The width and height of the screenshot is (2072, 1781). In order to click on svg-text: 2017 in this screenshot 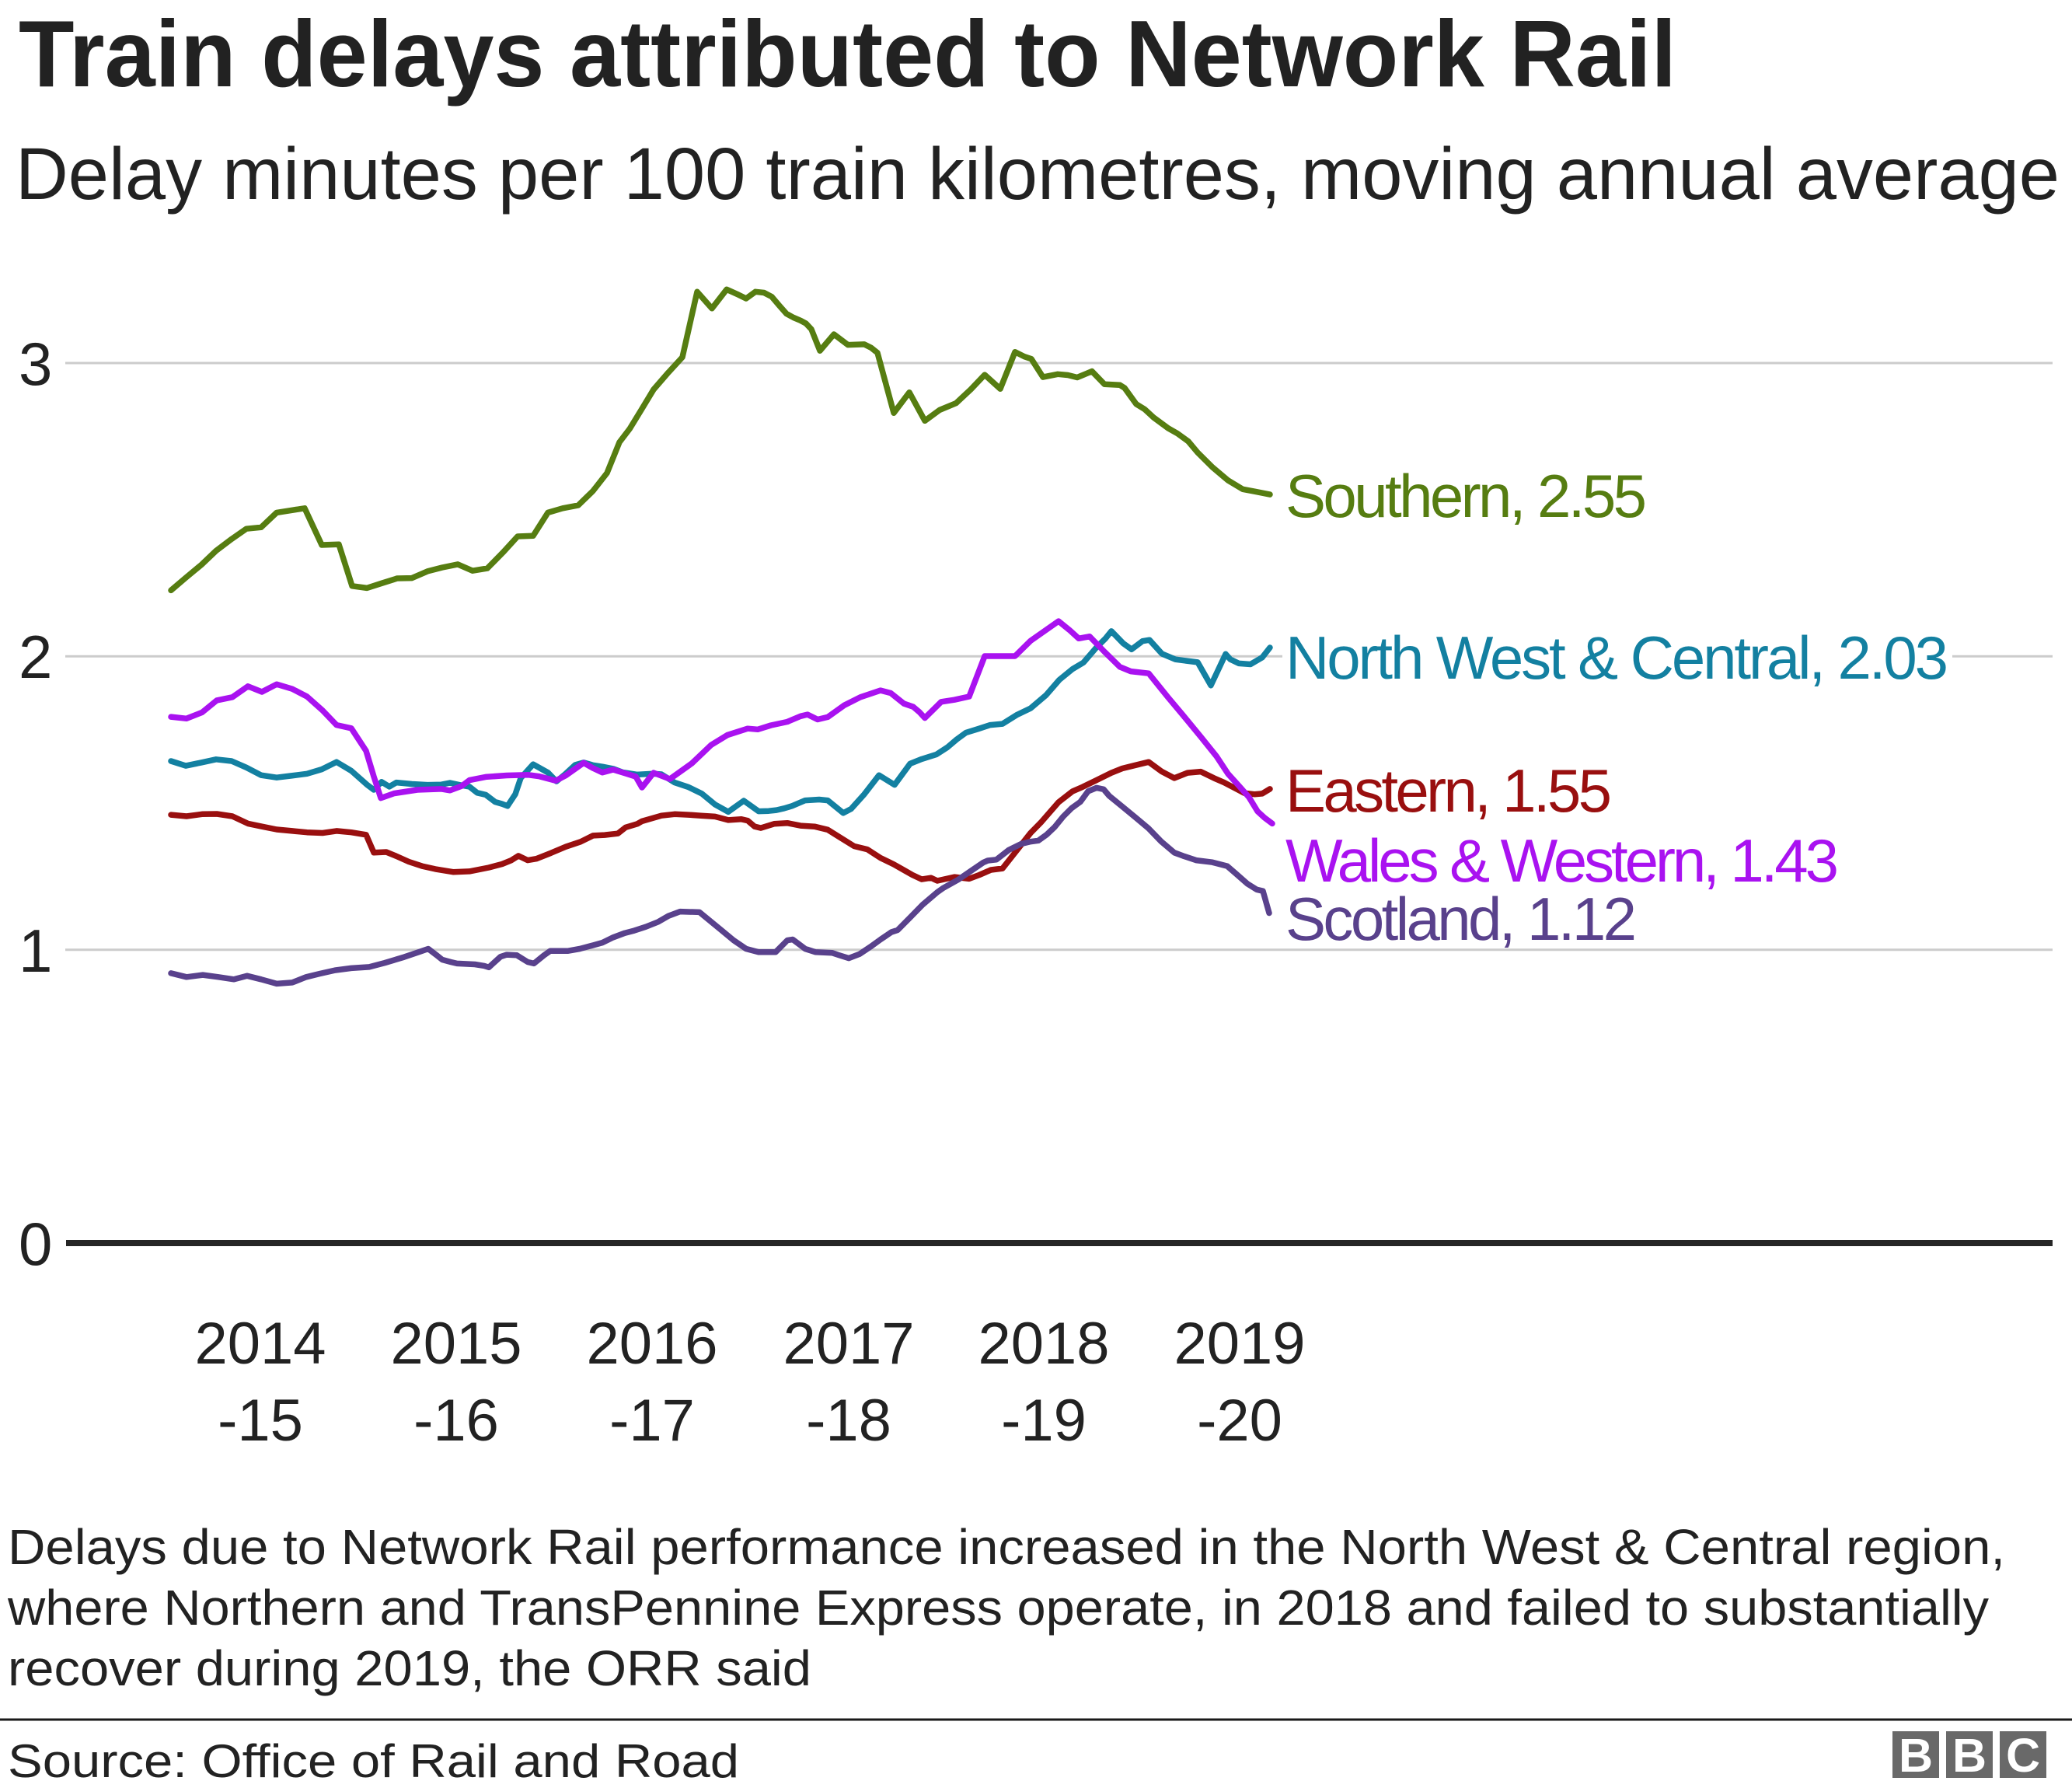, I will do `click(848, 1344)`.